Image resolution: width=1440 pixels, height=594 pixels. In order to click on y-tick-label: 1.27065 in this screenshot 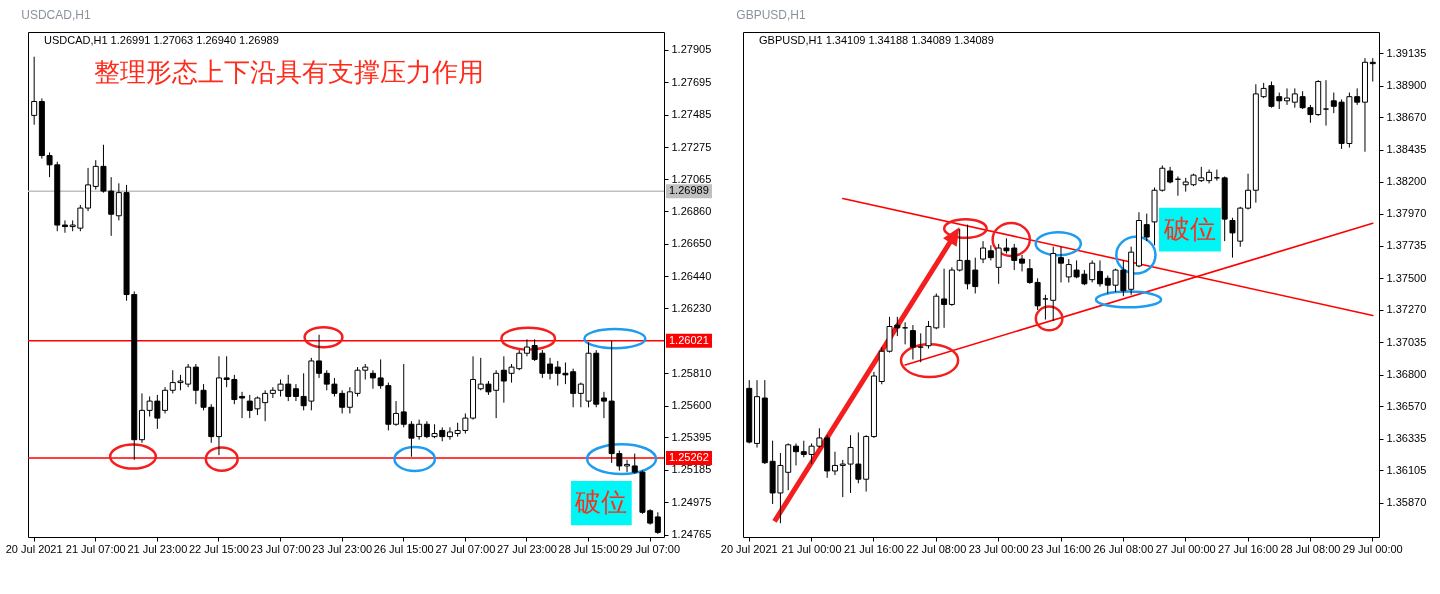, I will do `click(691, 178)`.